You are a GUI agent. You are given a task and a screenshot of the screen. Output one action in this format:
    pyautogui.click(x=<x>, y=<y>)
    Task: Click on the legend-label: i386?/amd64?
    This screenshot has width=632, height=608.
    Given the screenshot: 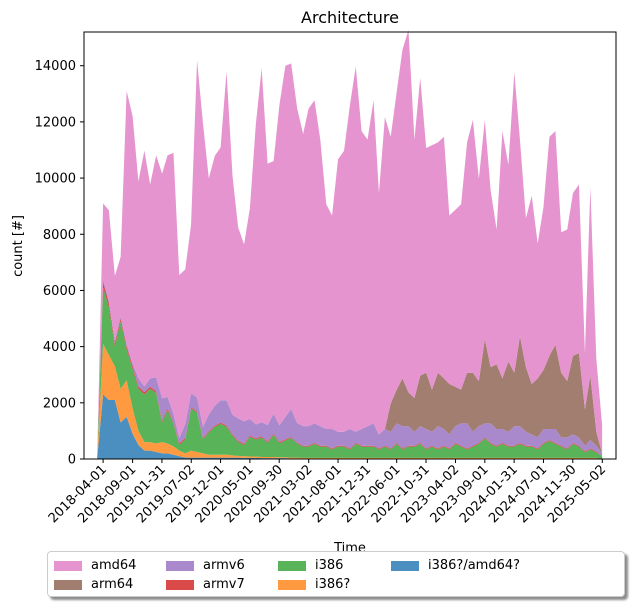 What is the action you would take?
    pyautogui.click(x=474, y=565)
    